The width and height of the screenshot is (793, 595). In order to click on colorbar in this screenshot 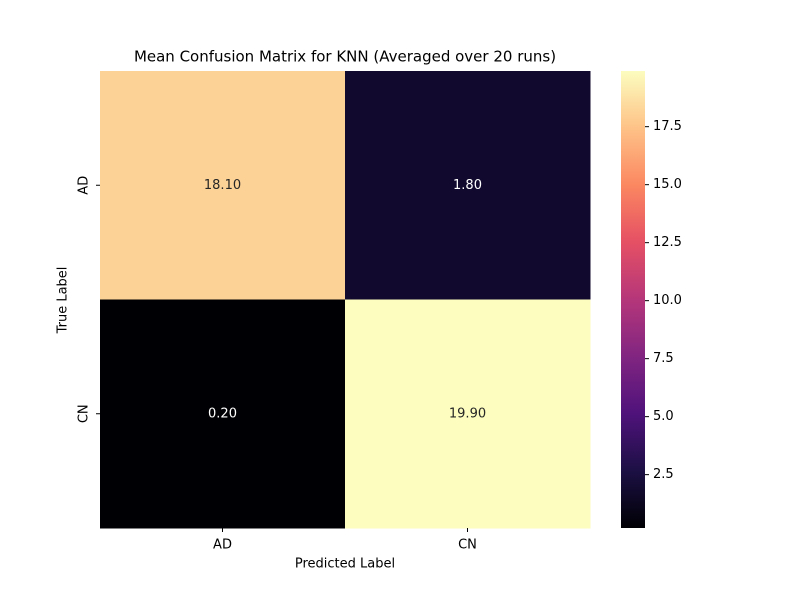, I will do `click(633, 299)`.